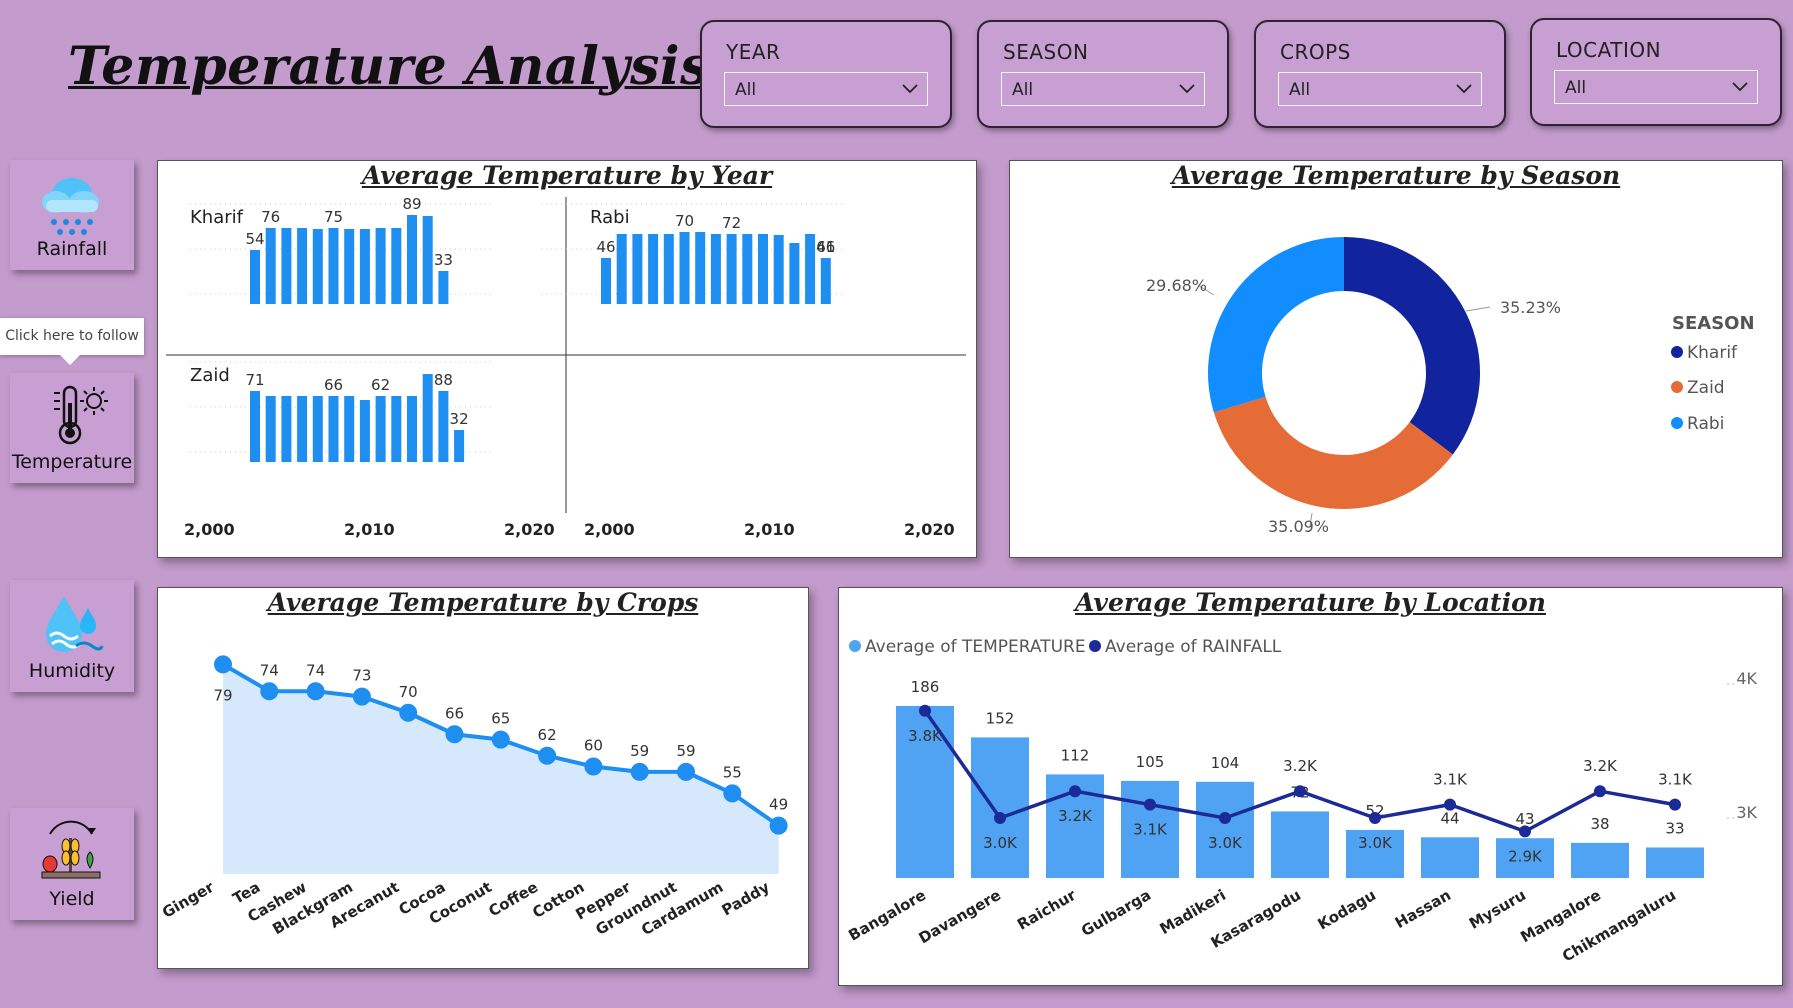 This screenshot has height=1008, width=1793. Describe the element at coordinates (72, 671) in the screenshot. I see `nav-humidity-label: Humidity` at that location.